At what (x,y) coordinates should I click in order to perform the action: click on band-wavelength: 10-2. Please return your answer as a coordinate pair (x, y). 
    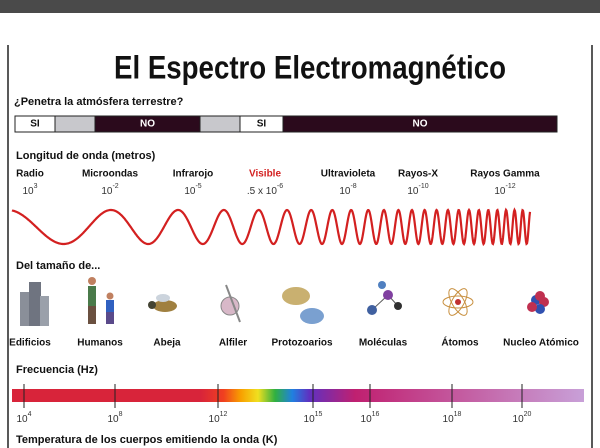
    Looking at the image, I should click on (109, 190).